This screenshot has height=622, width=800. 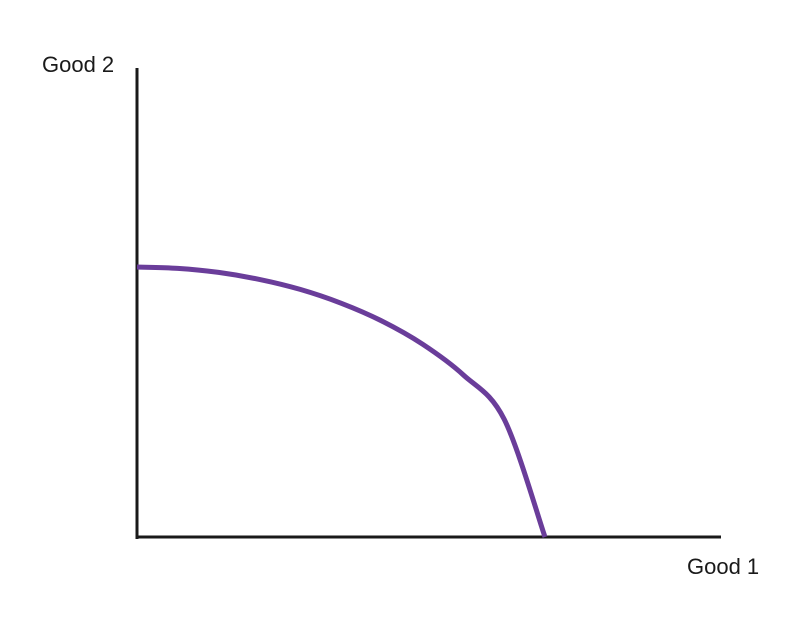 What do you see at coordinates (78, 64) in the screenshot?
I see `y-axis-label: Good 2` at bounding box center [78, 64].